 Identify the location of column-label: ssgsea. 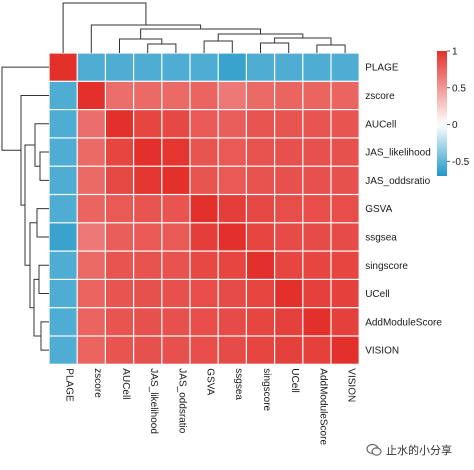
(238, 384).